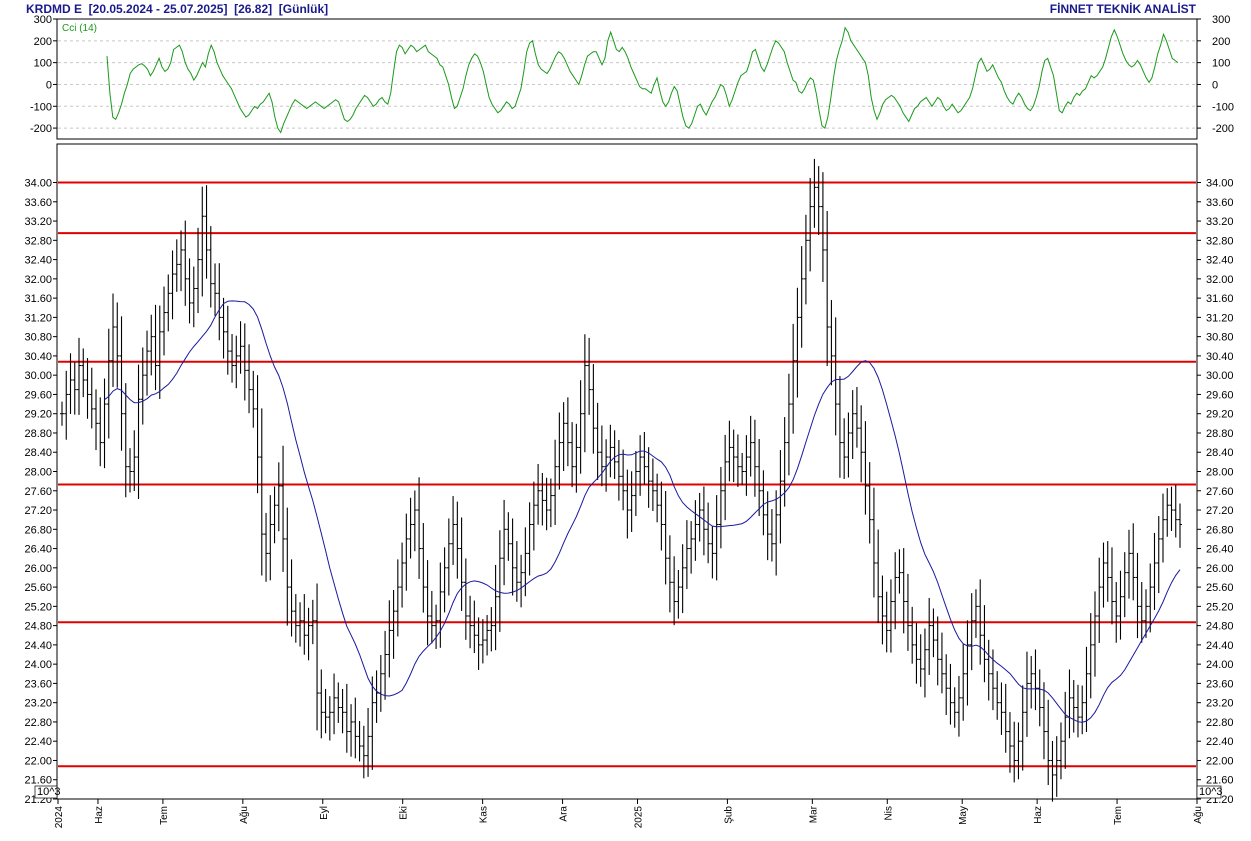 The image size is (1251, 841). Describe the element at coordinates (38, 280) in the screenshot. I see `price-tick-label: 32.00` at that location.